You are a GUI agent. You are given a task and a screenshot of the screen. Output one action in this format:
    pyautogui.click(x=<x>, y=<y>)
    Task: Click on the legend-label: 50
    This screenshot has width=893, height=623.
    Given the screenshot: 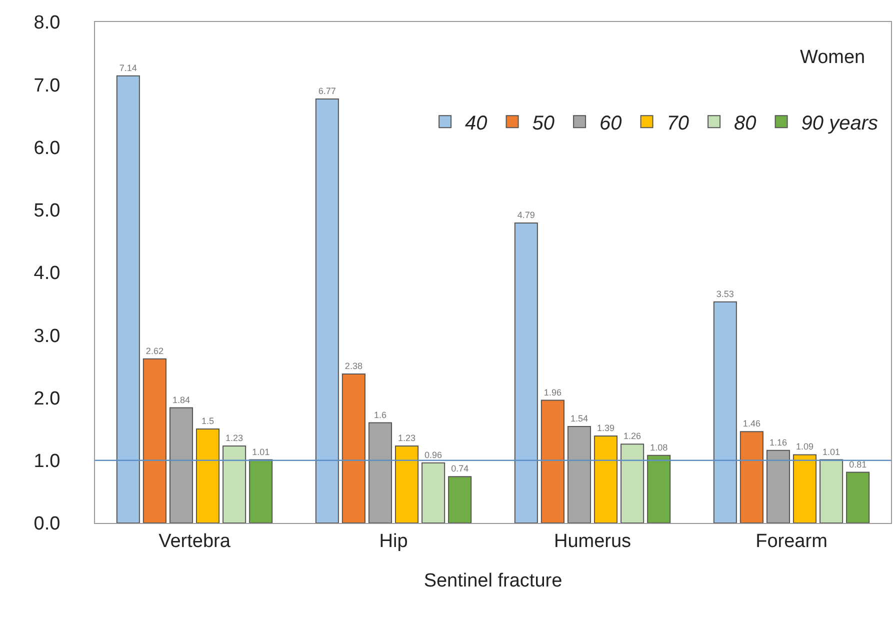 What is the action you would take?
    pyautogui.click(x=543, y=123)
    